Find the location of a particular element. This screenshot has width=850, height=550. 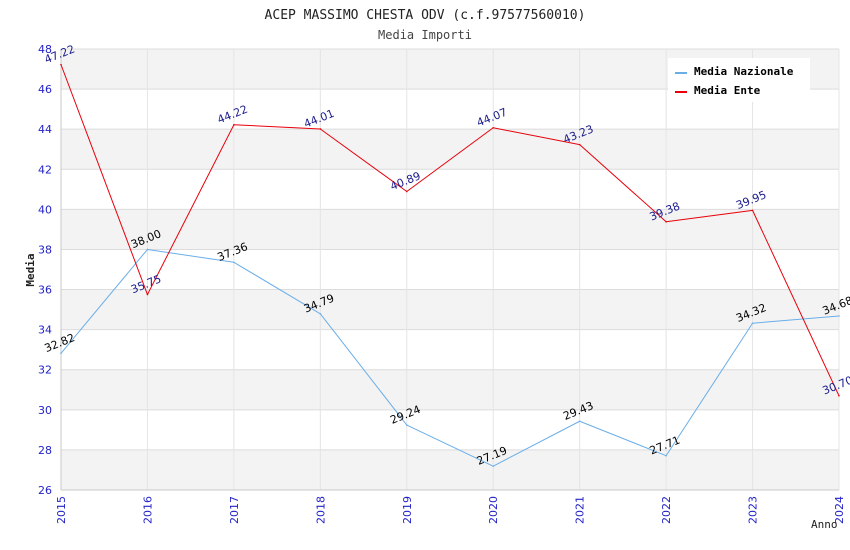

y-tick-label: 30 is located at coordinates (45, 410).